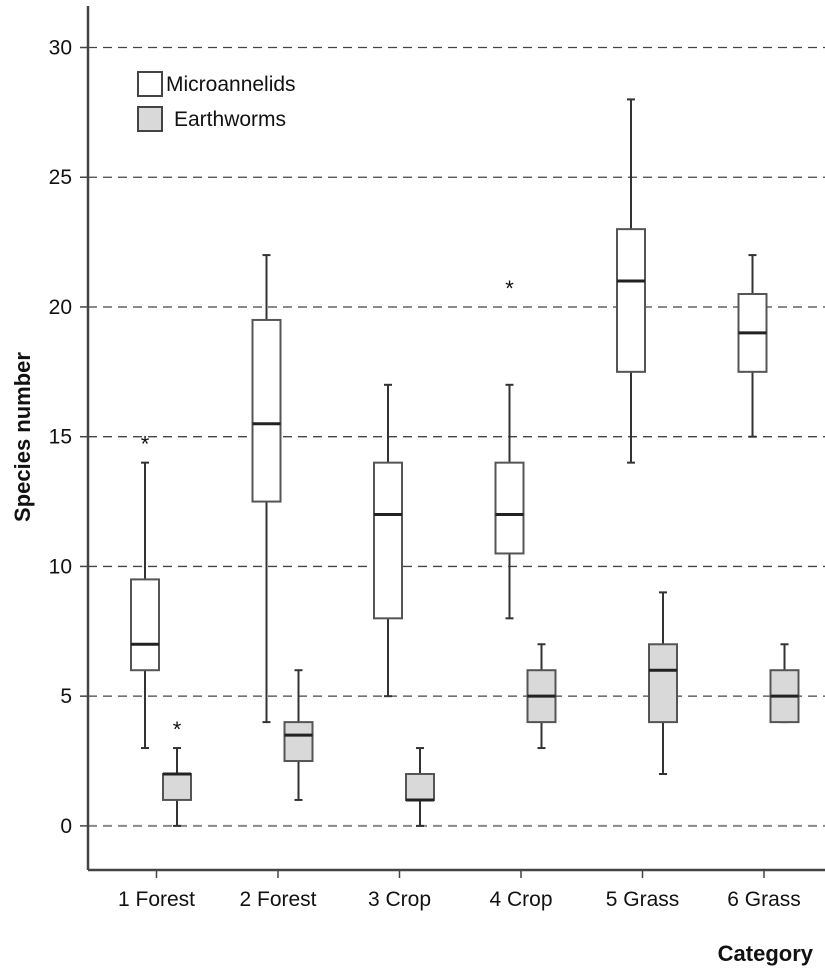 This screenshot has width=825, height=968. Describe the element at coordinates (766, 953) in the screenshot. I see `x-axis-title: Category` at that location.